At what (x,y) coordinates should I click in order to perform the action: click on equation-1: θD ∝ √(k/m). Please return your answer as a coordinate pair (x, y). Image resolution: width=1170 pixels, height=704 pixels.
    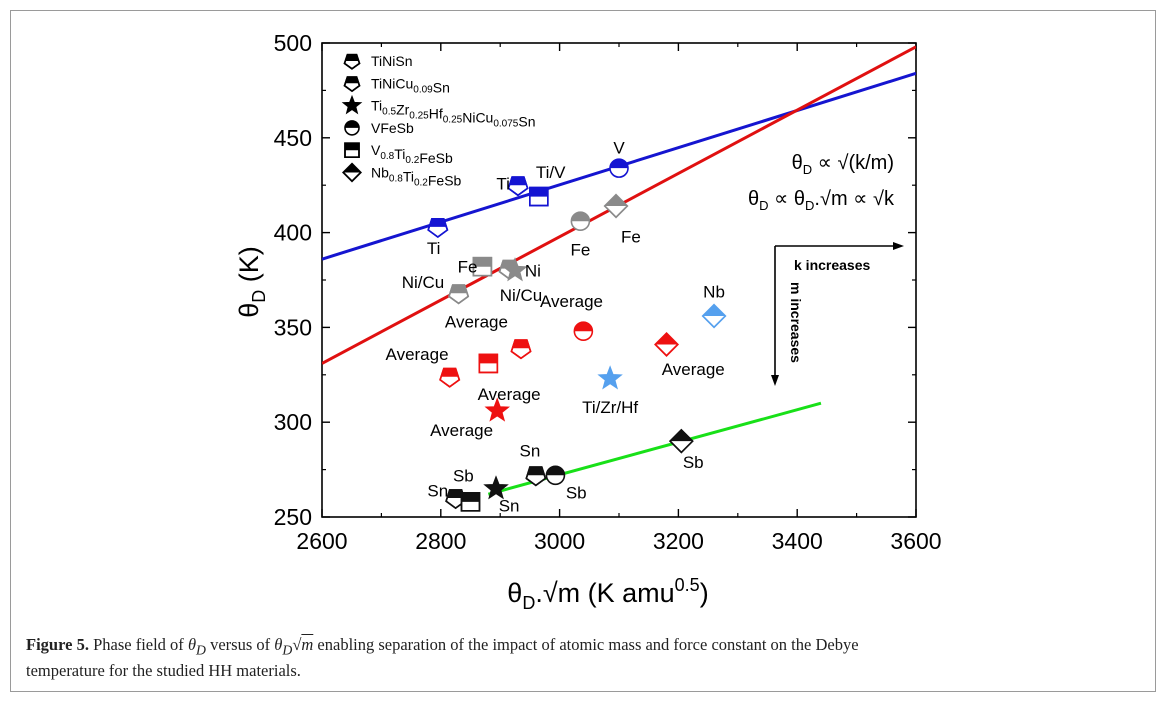
    Looking at the image, I should click on (843, 164).